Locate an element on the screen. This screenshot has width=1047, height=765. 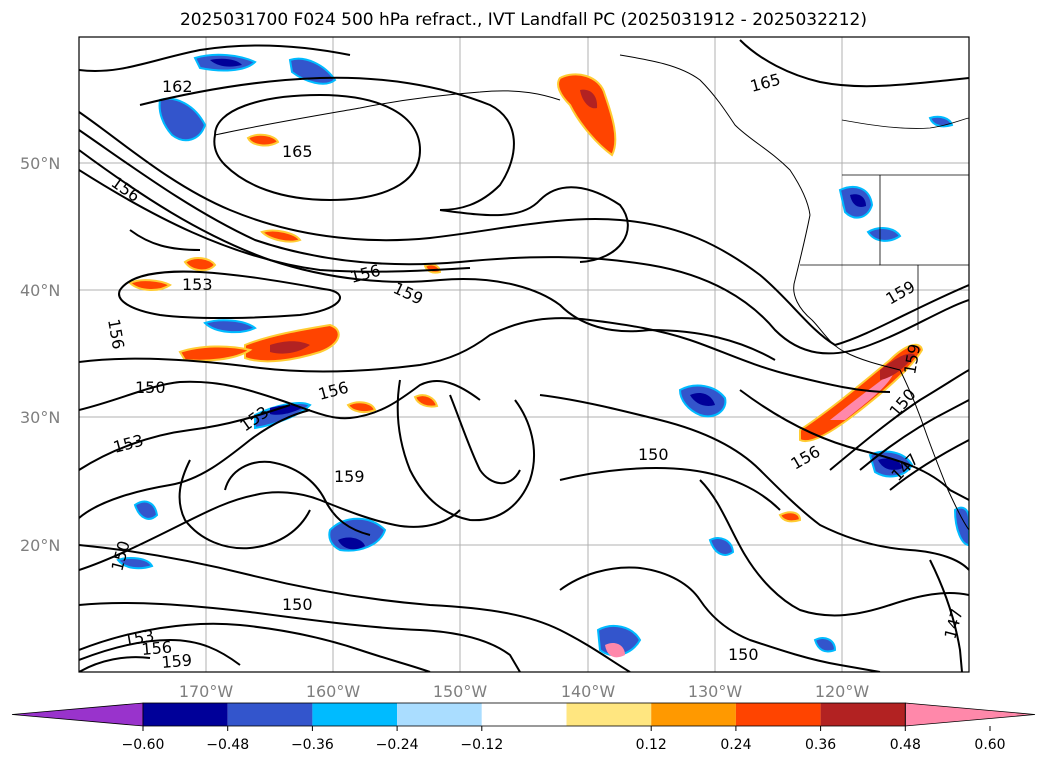
contour-label: 165 is located at coordinates (297, 151).